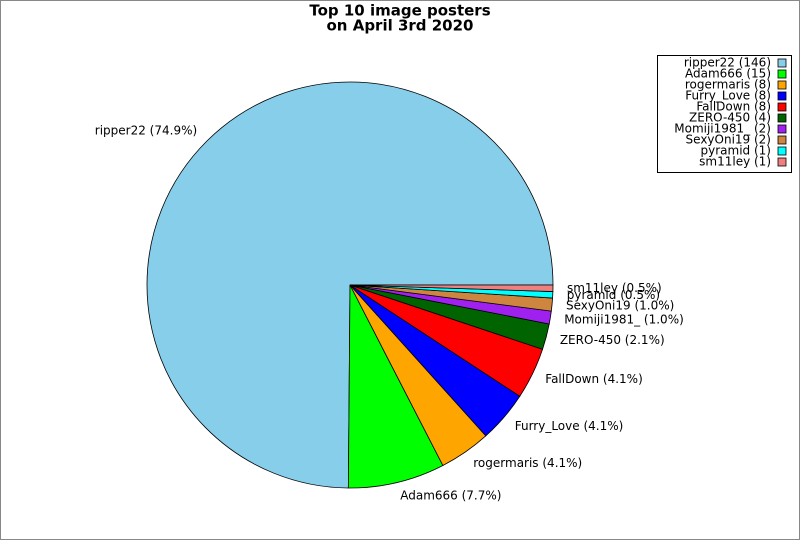  I want to click on slice-label: rogermaris (4.1%), so click(527, 463).